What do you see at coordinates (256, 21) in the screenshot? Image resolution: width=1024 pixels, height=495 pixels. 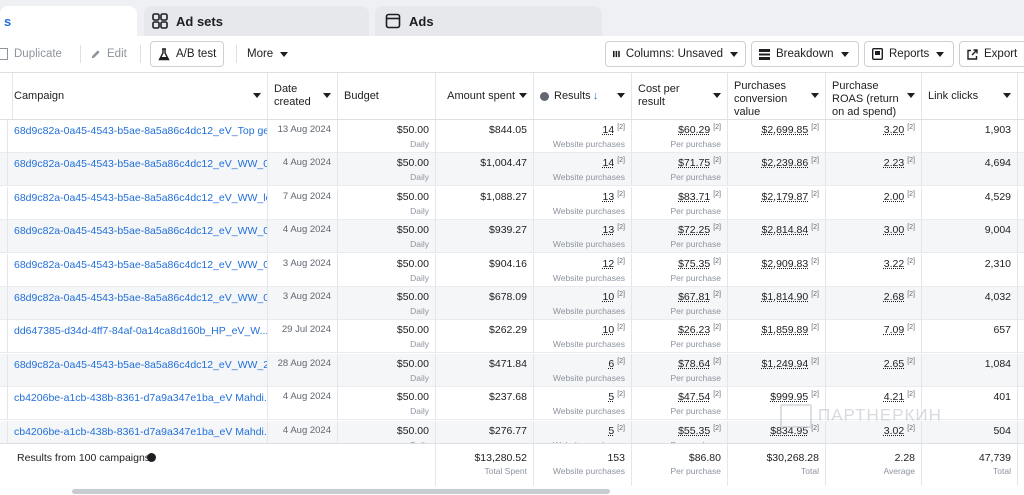 I see `tab-ad-sets: Ad sets` at bounding box center [256, 21].